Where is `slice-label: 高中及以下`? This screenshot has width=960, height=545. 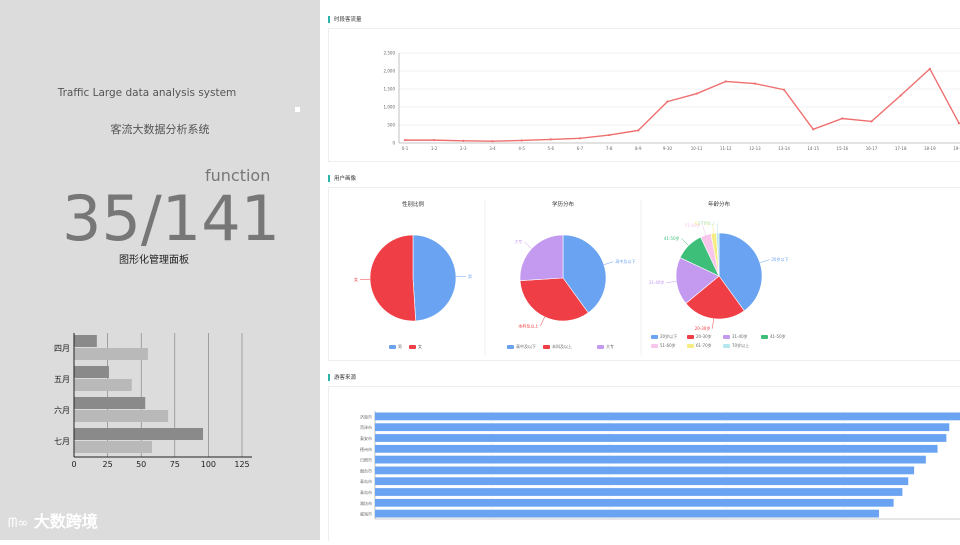 slice-label: 高中及以下 is located at coordinates (625, 261).